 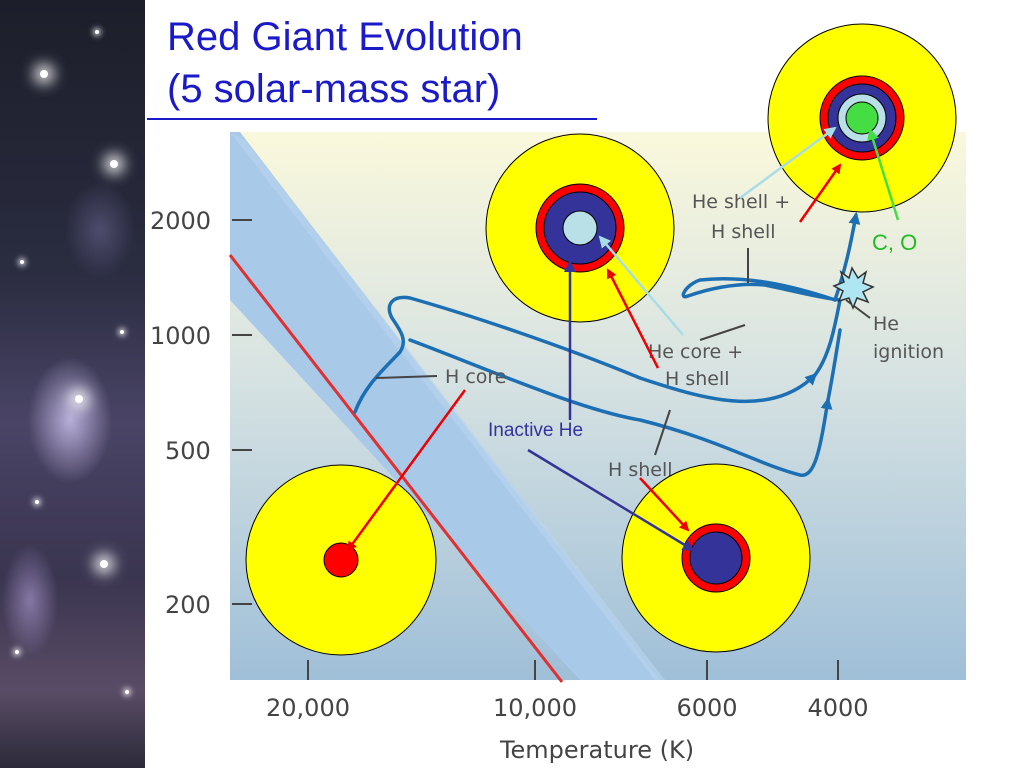 What do you see at coordinates (623, 352) in the screenshot?
I see `leader-lines` at bounding box center [623, 352].